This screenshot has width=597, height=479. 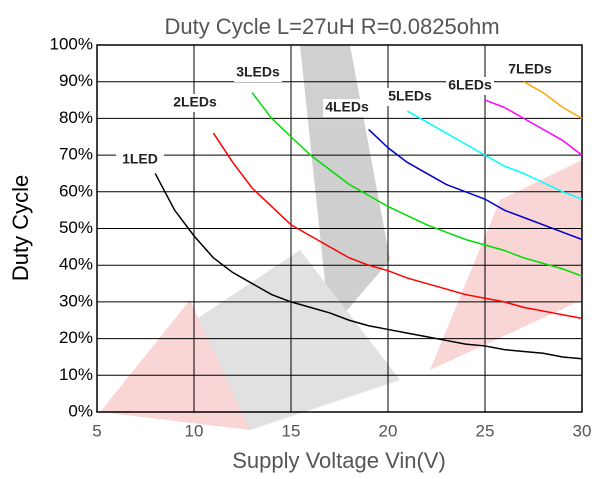 I want to click on x-tick-label: 10, so click(x=194, y=430).